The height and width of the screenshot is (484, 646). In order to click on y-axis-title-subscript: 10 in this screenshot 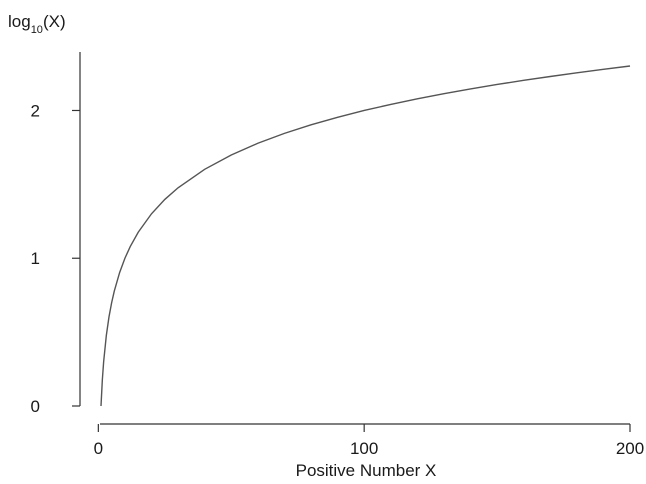, I will do `click(37, 30)`.